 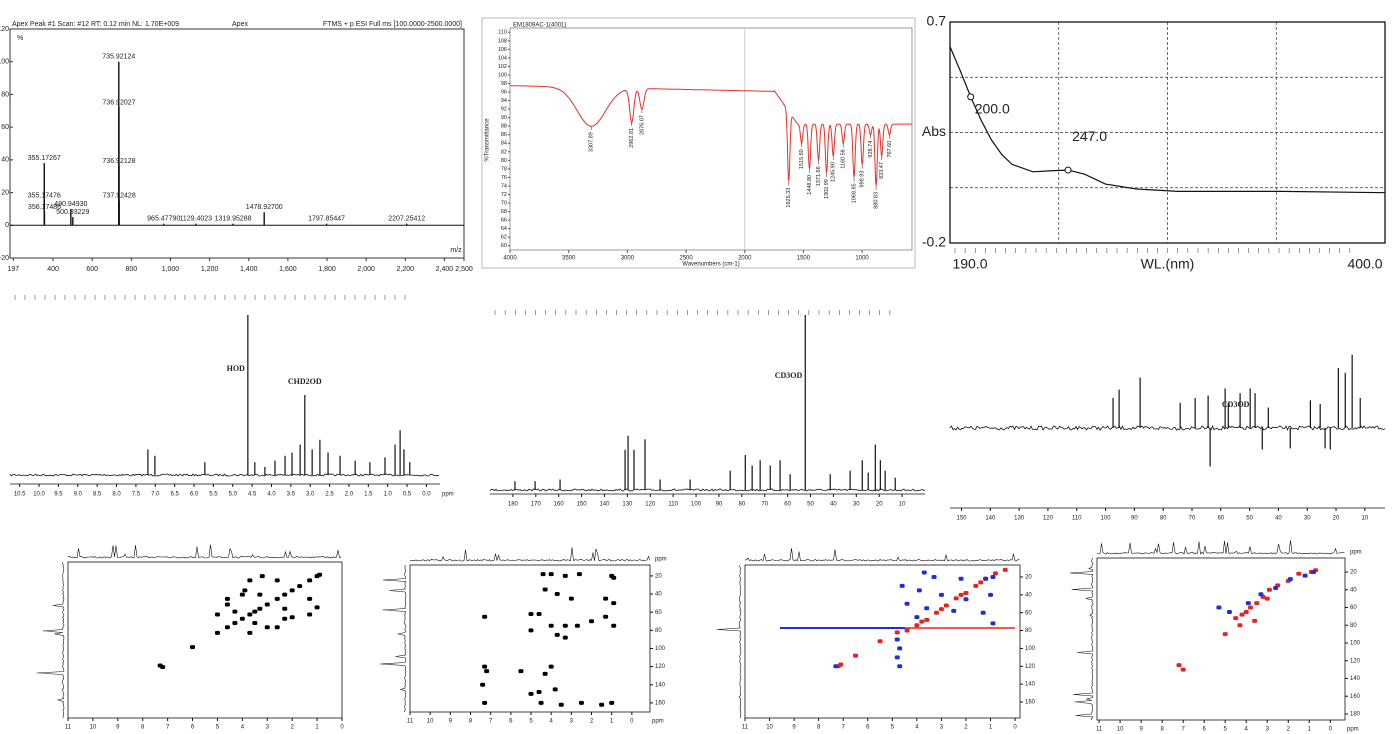 What do you see at coordinates (592, 142) in the screenshot?
I see `ir-peak-label: 3307.89` at bounding box center [592, 142].